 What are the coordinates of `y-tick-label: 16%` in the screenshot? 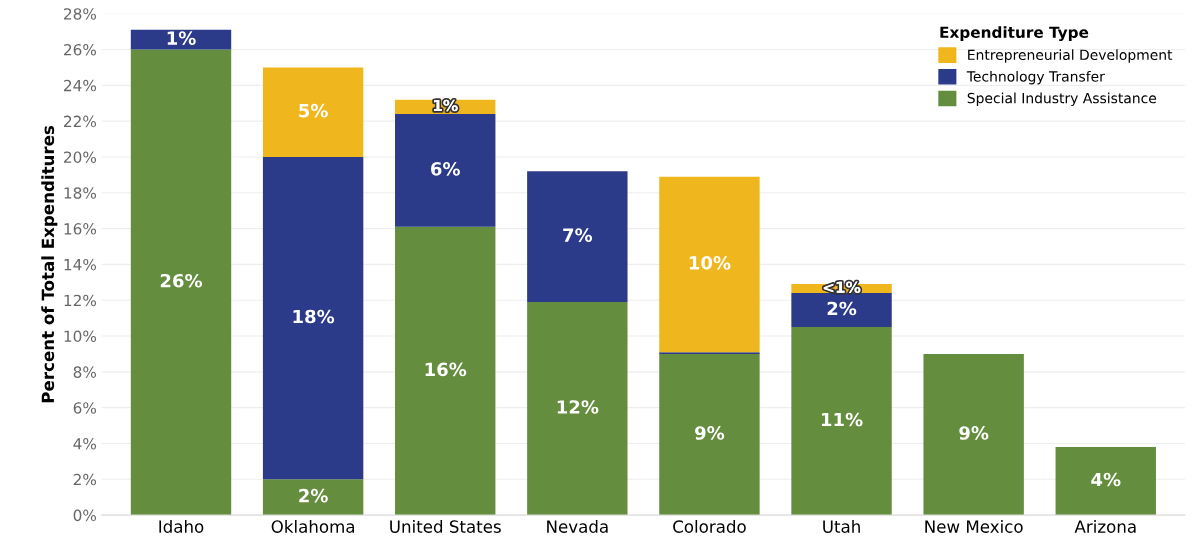 It's located at (80, 229).